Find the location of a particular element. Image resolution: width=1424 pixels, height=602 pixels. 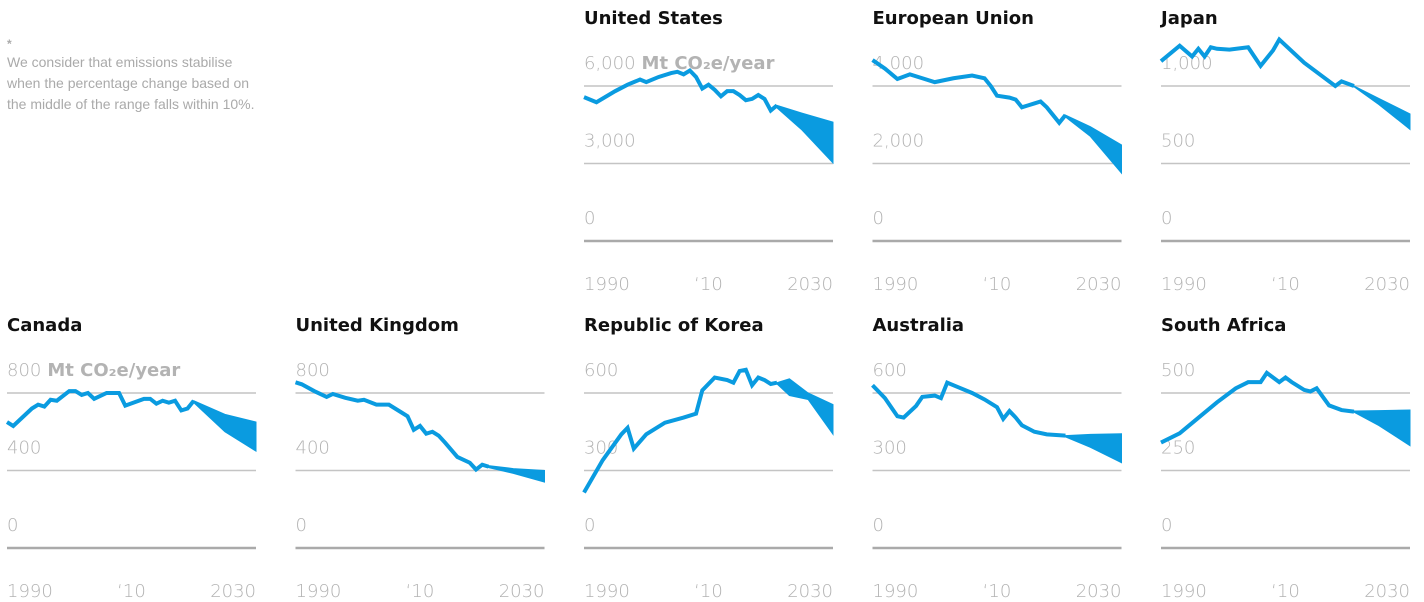

y-tick-label: 300 is located at coordinates (890, 448).